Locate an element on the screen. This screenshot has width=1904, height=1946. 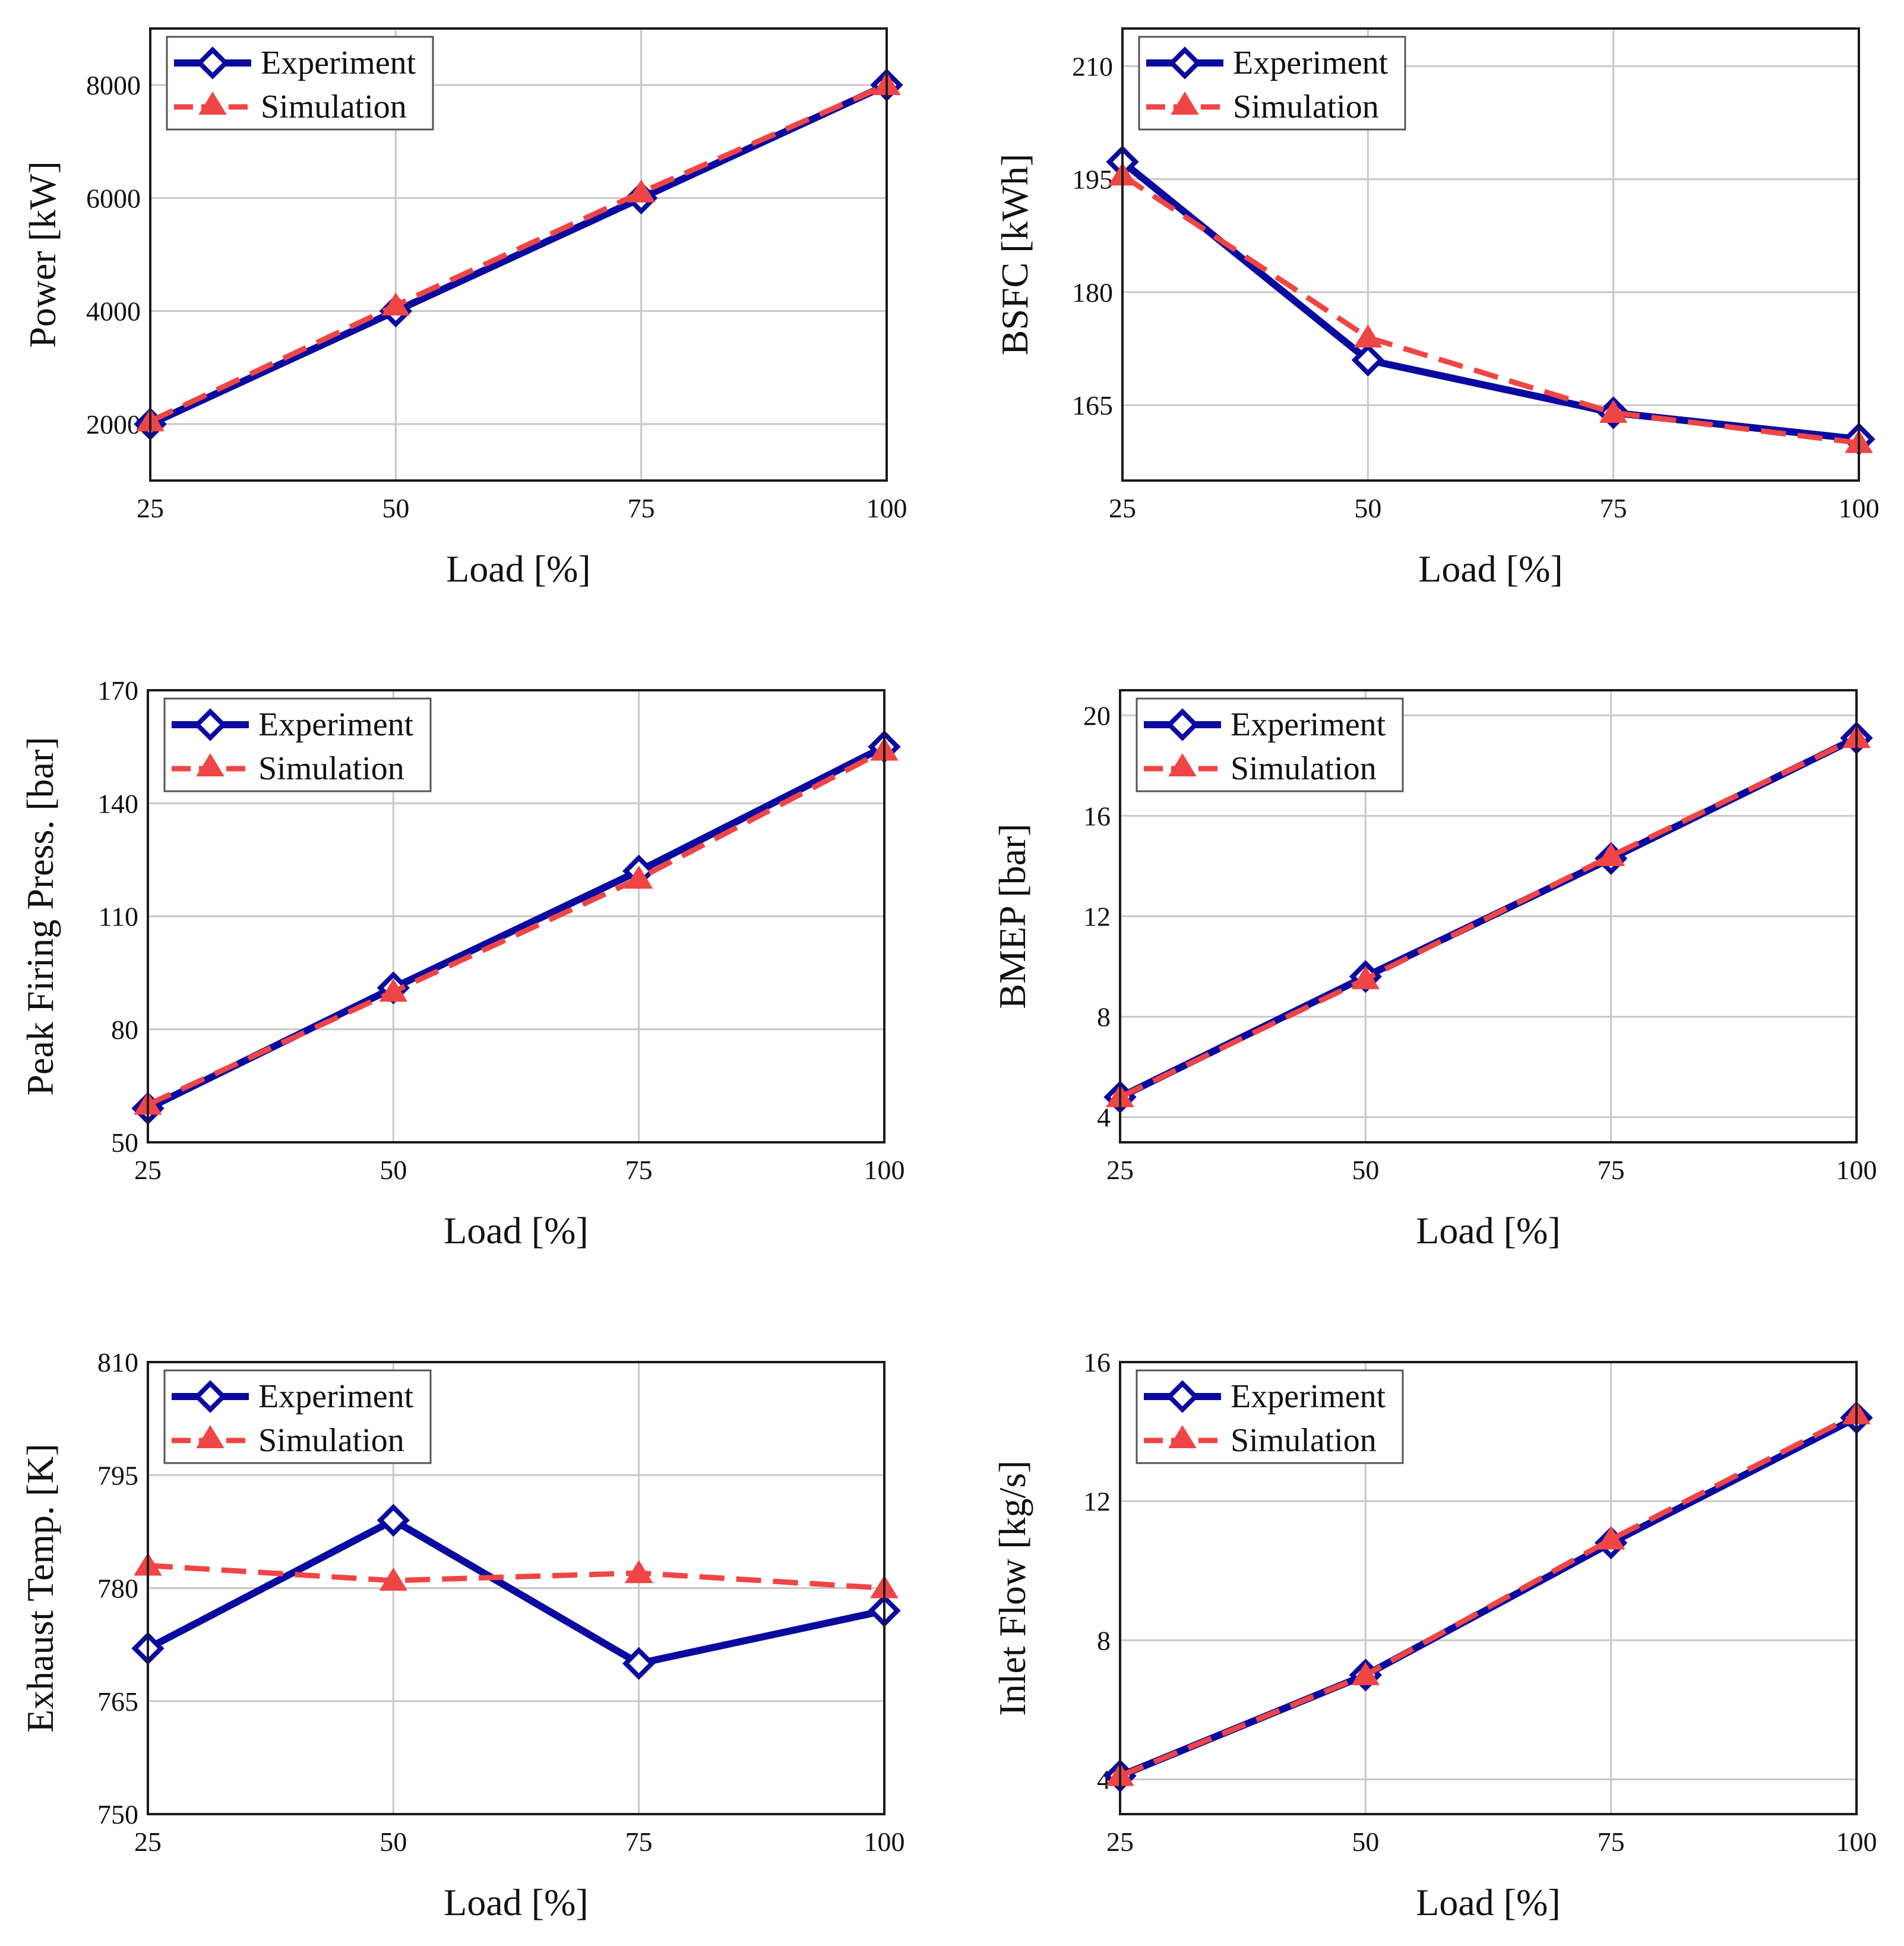
y-axis-label: Inlet Flow [kg/s] is located at coordinates (1012, 1588).